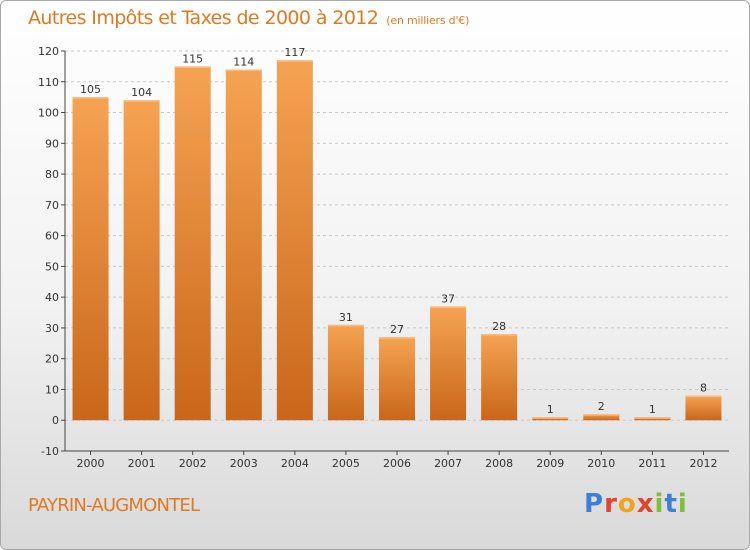 This screenshot has width=750, height=550. What do you see at coordinates (703, 388) in the screenshot?
I see `data-label: 8` at bounding box center [703, 388].